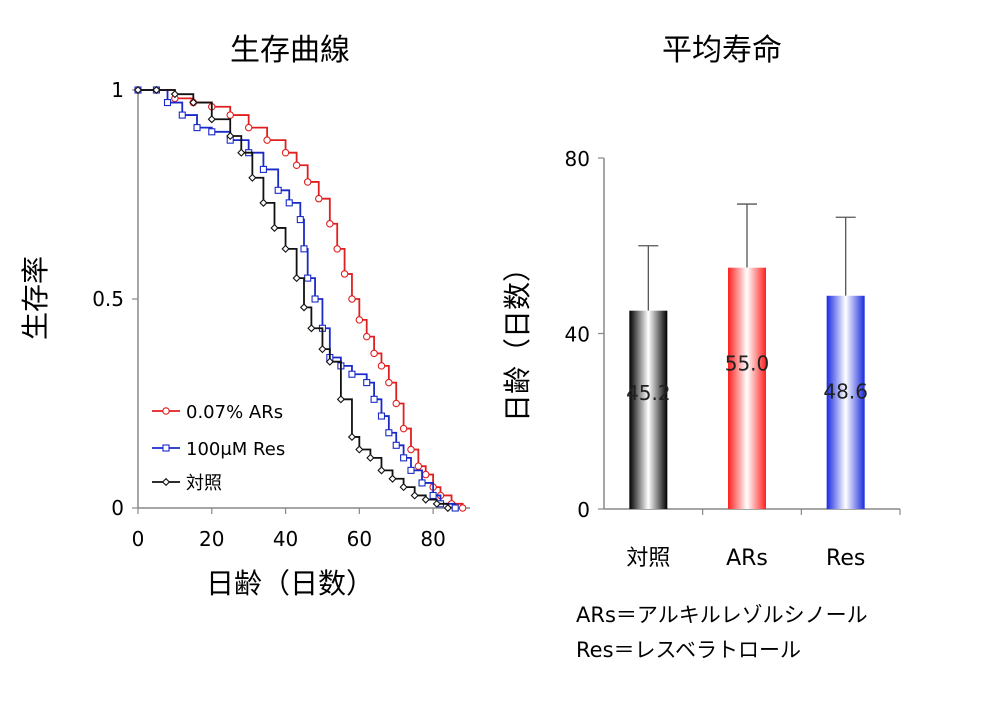  What do you see at coordinates (747, 363) in the screenshot?
I see `bar-value-label: 55.0` at bounding box center [747, 363].